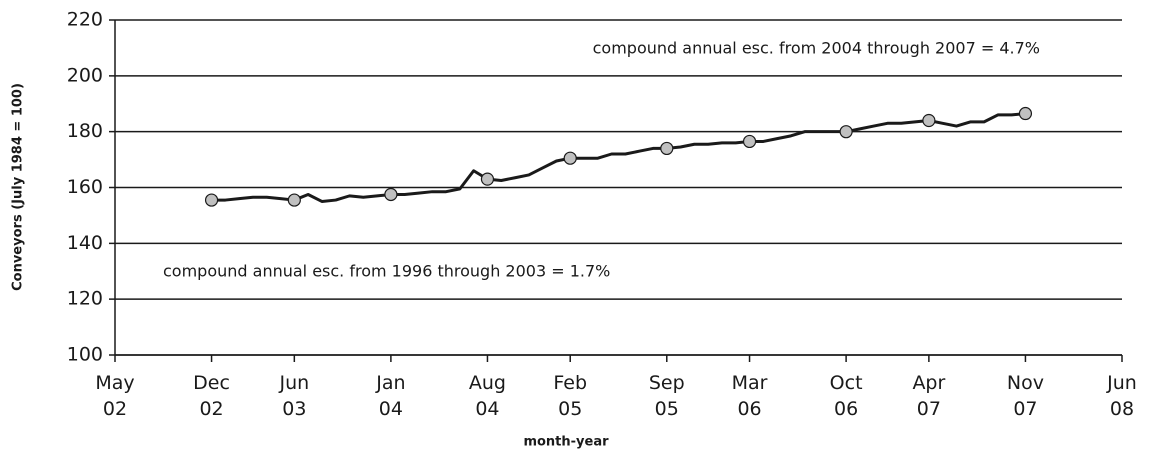  I want to click on x-tick-label: Sep 05, so click(667, 396).